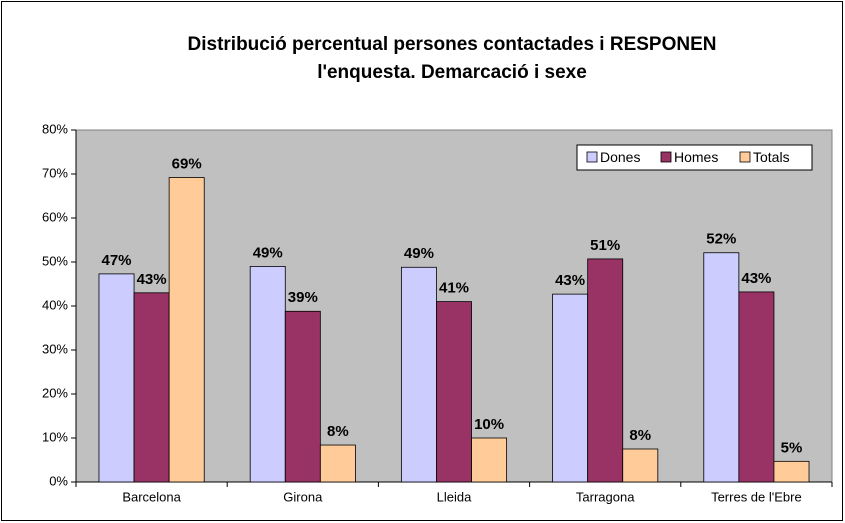  What do you see at coordinates (605, 245) in the screenshot?
I see `data-label: 51%` at bounding box center [605, 245].